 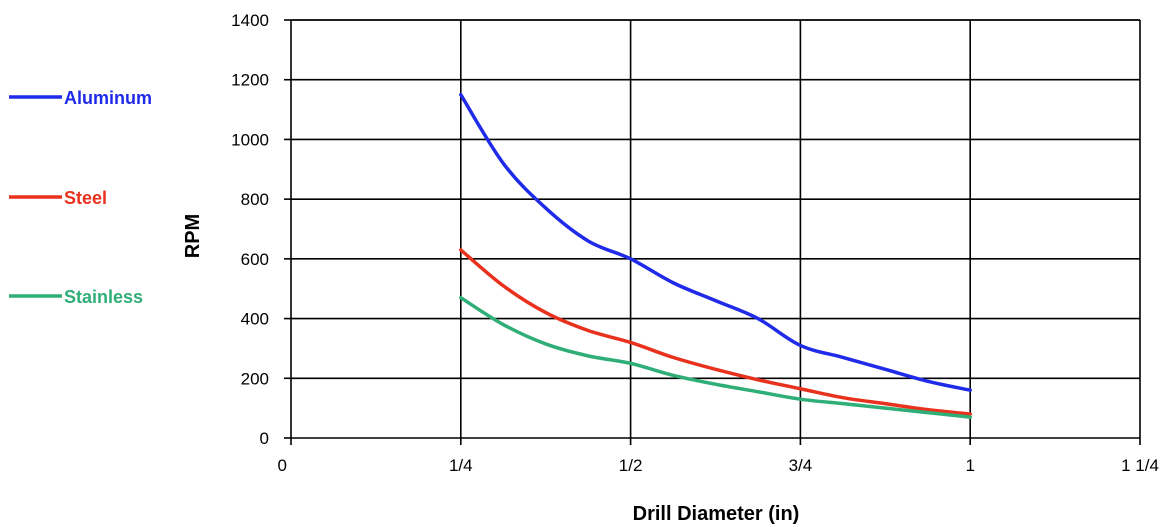 I want to click on x-tick-label-2: 1/2, so click(x=631, y=465).